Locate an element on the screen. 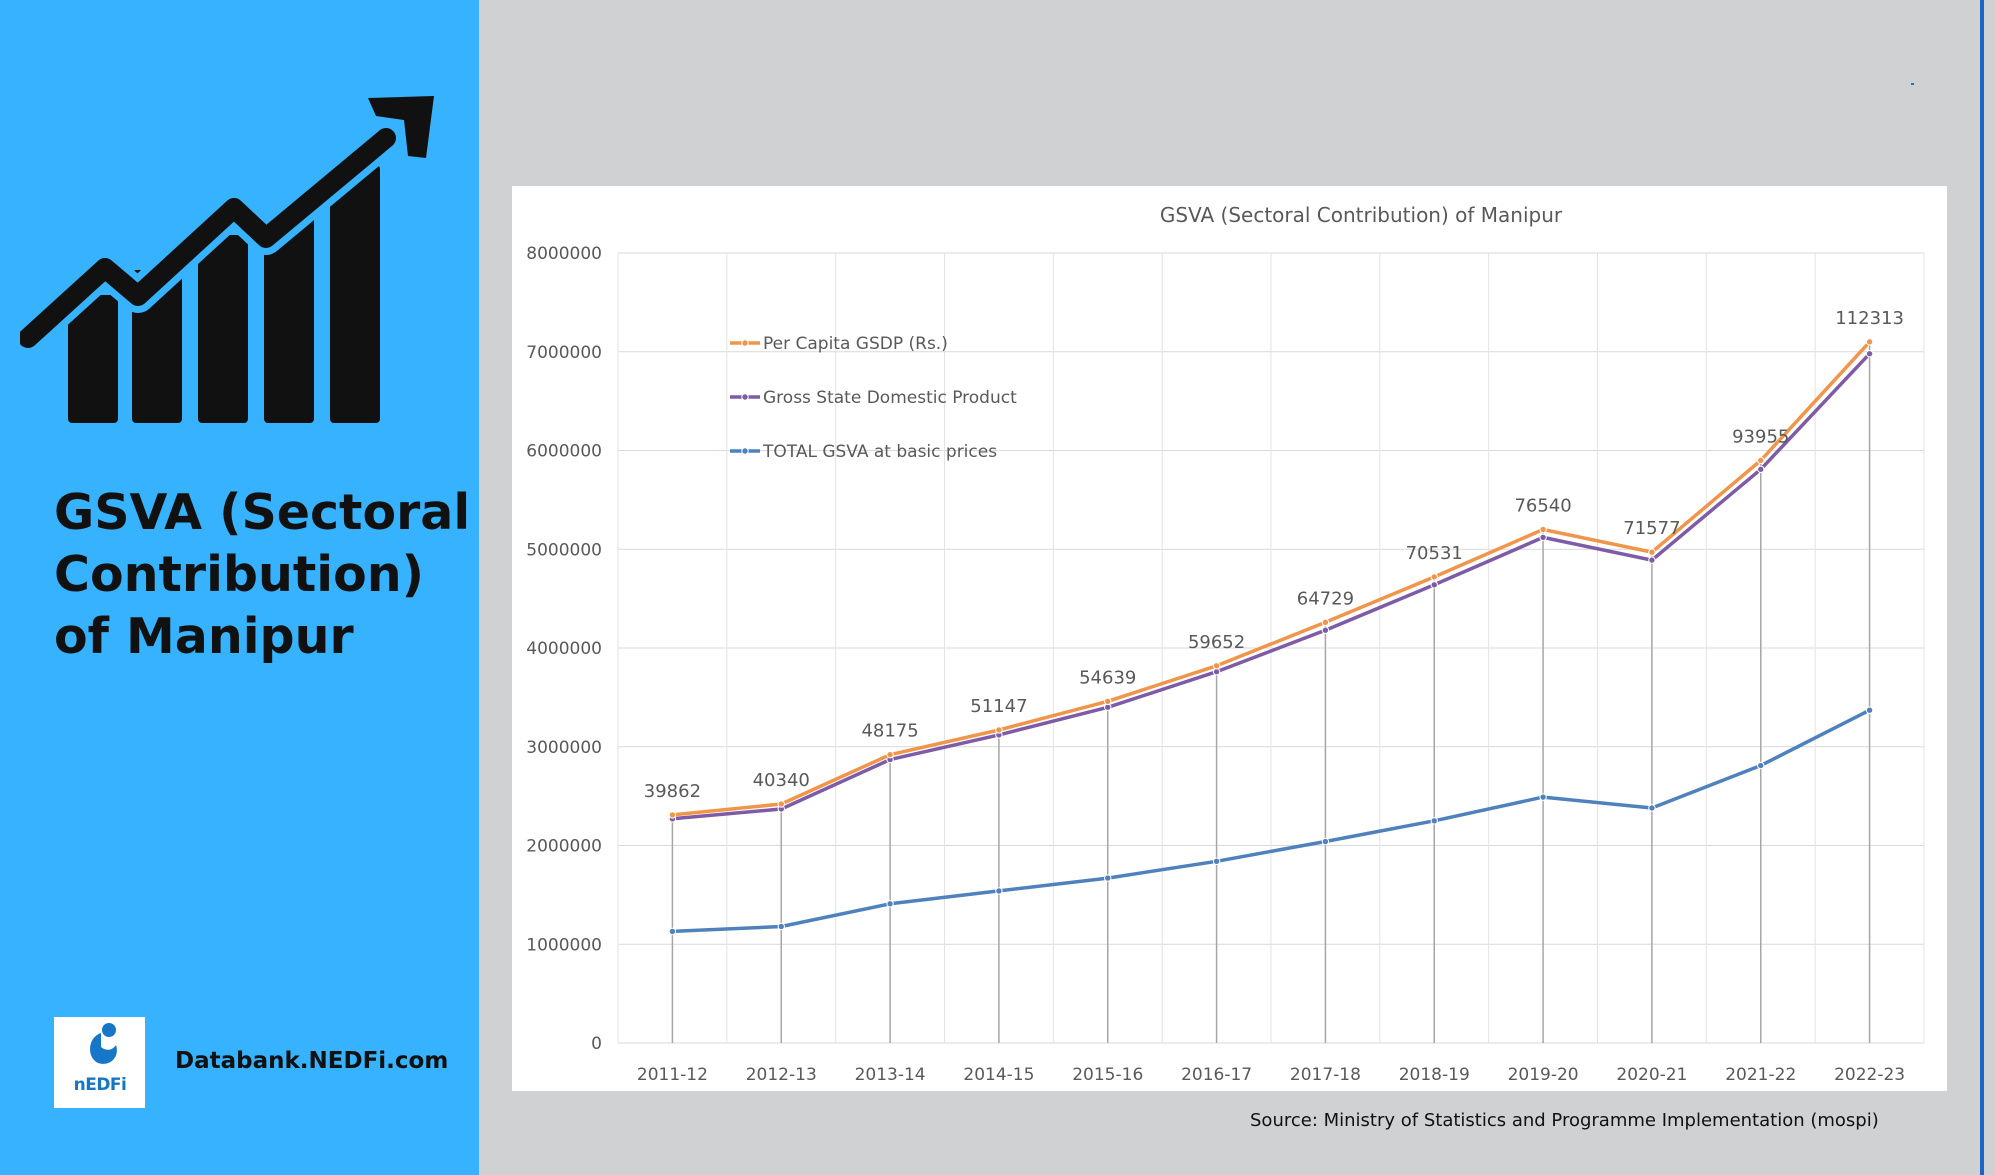  y-tick-label: 5000000 is located at coordinates (564, 550).